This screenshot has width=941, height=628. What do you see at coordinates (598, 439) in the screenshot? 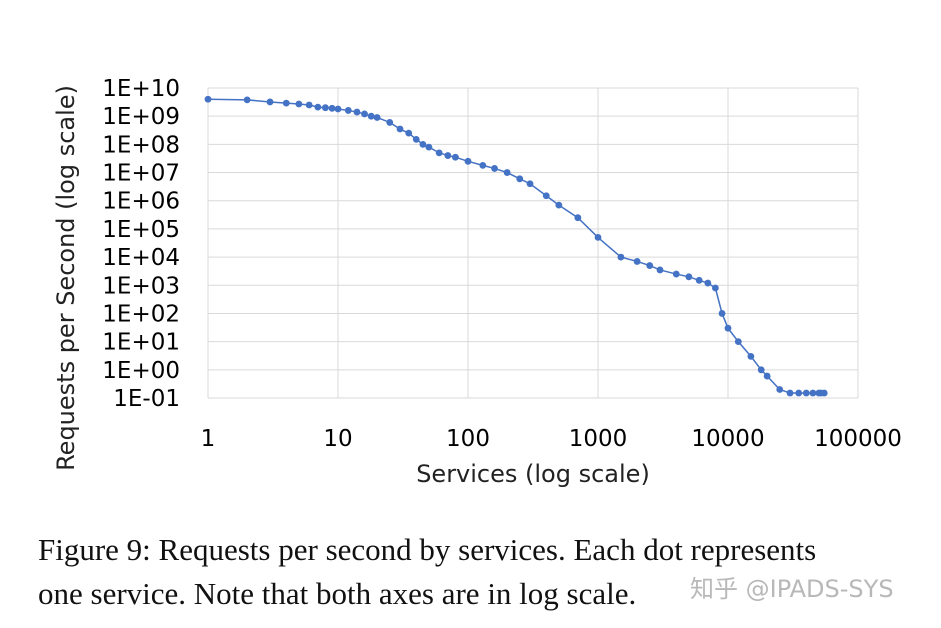
I see `x-tick-label: 1000` at bounding box center [598, 439].